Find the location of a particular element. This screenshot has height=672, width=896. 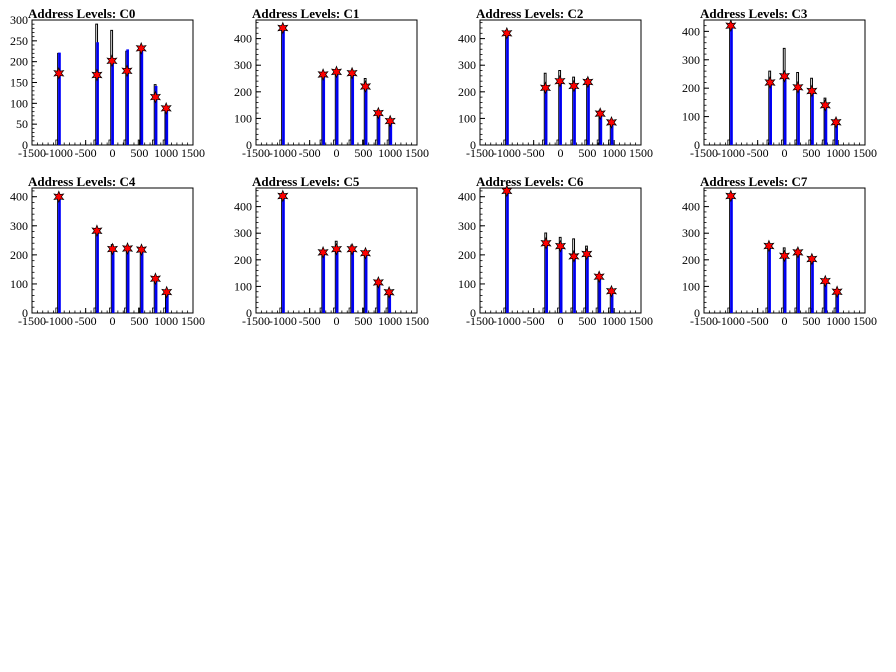

chart-title: Address Levels: C7 is located at coordinates (754, 181).